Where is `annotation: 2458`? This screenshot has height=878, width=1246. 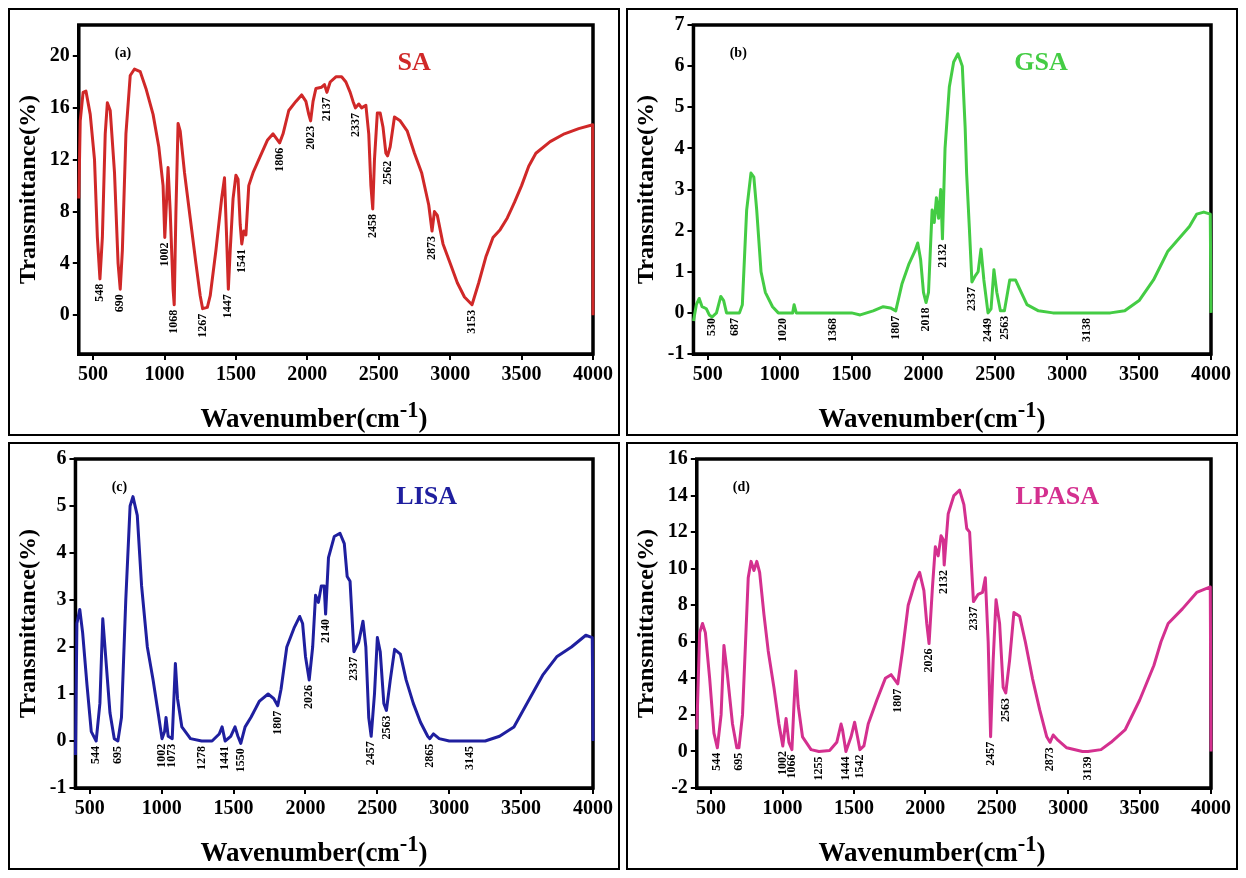
annotation: 2458 is located at coordinates (371, 225).